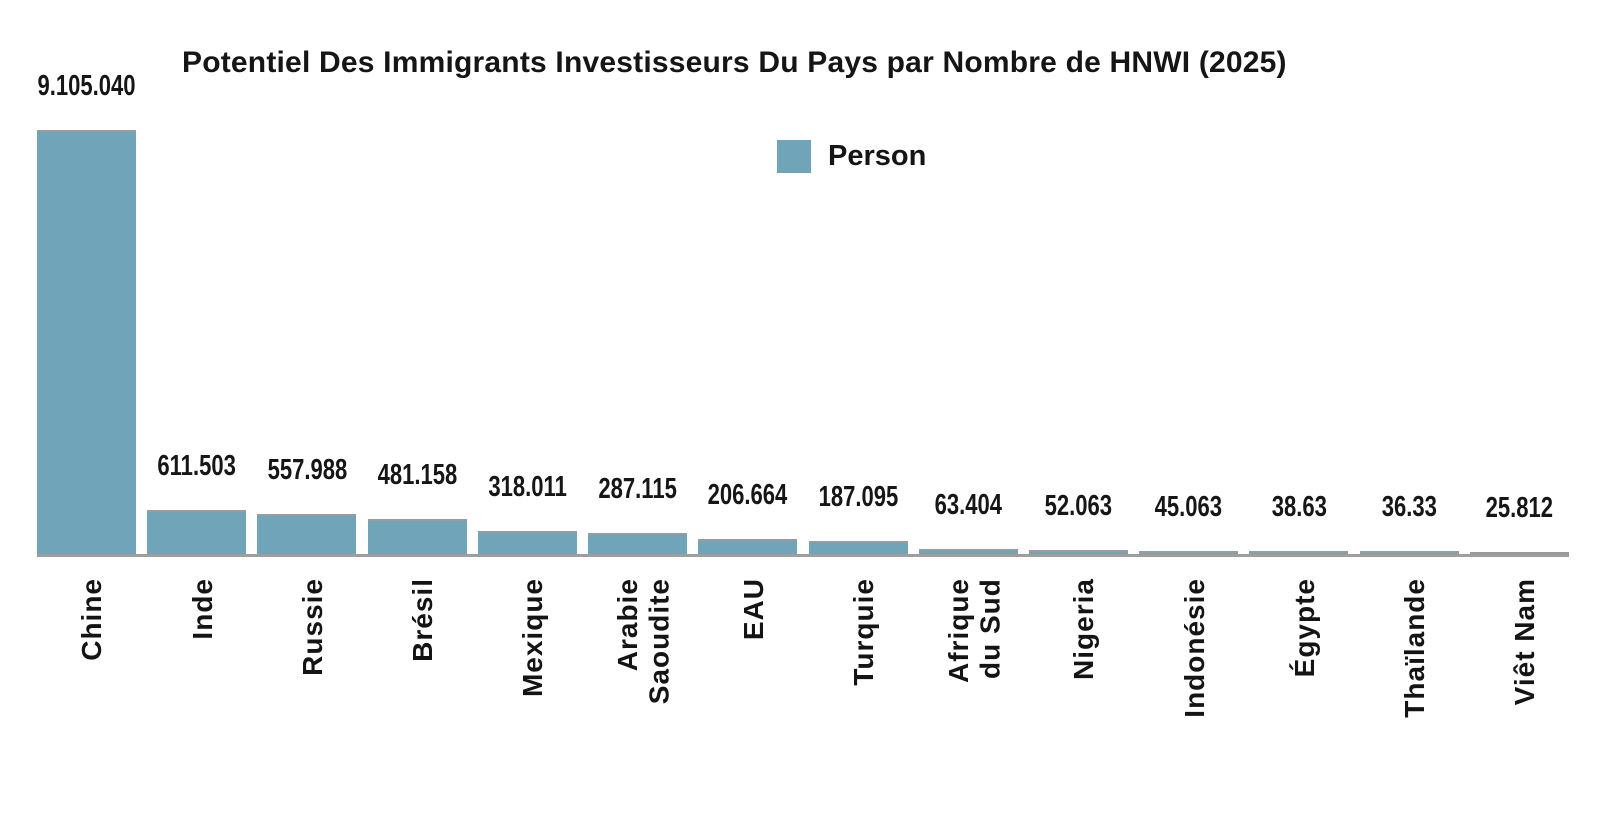  Describe the element at coordinates (643, 277) in the screenshot. I see `bar-column: 287.115` at that location.